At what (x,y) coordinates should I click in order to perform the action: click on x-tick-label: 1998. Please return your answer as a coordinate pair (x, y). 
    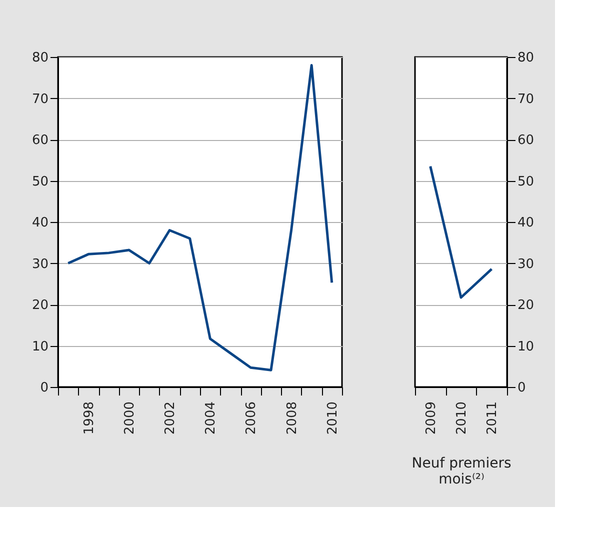
    Looking at the image, I should click on (89, 418).